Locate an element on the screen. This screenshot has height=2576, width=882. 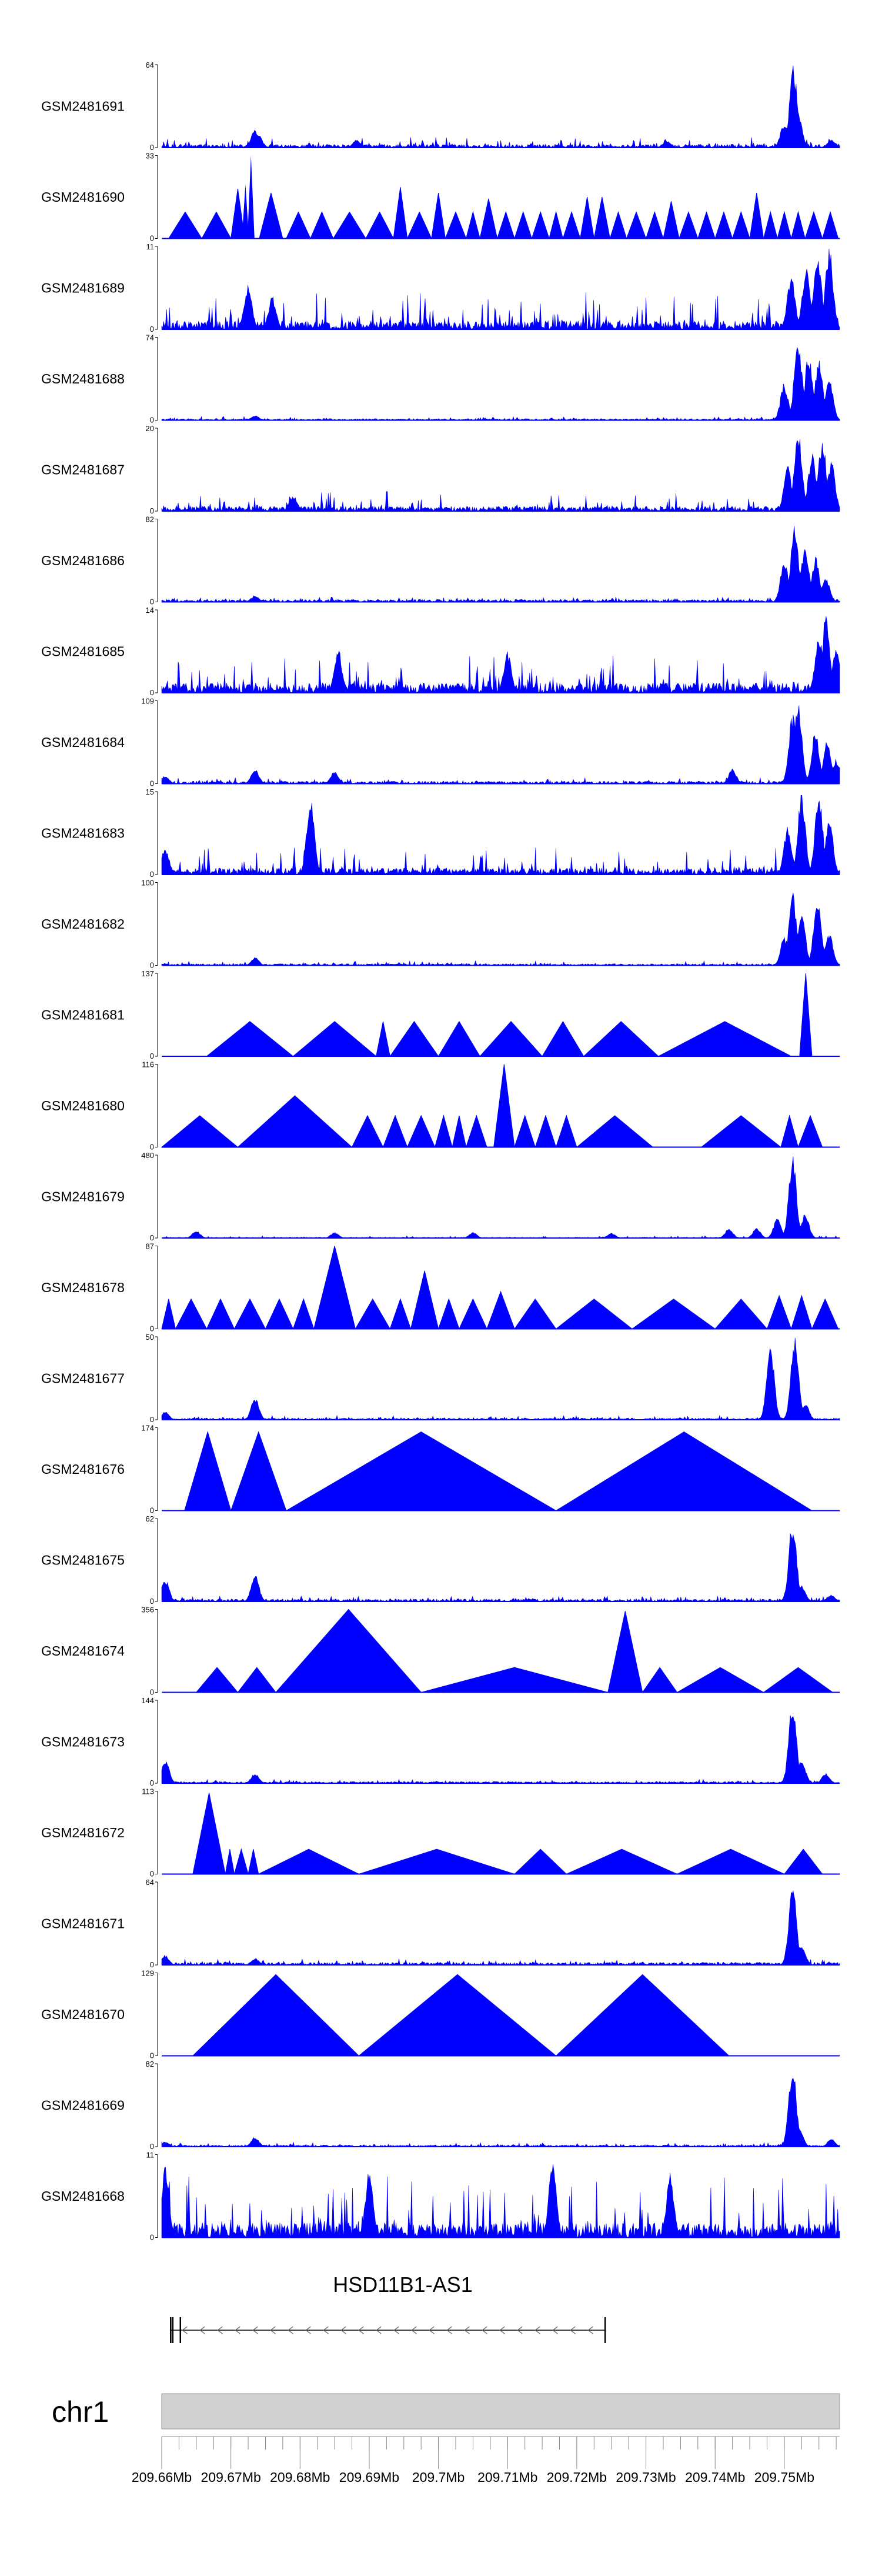
track-label: GSM2481674 is located at coordinates (83, 1651).